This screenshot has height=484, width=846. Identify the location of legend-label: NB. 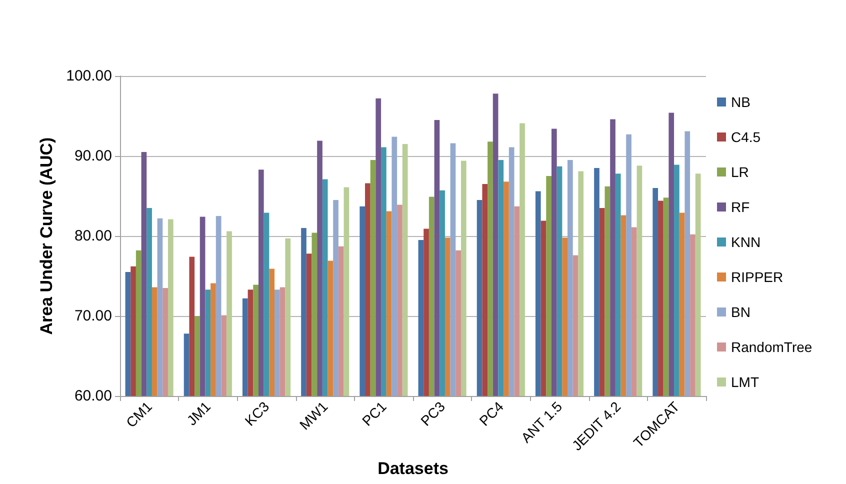
(740, 102).